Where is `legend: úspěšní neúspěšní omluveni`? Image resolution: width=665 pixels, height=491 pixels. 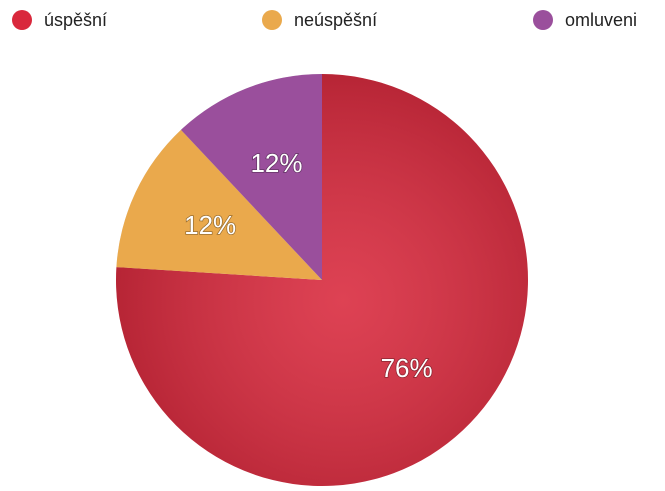 legend: úspěšní neúspěšní omluveni is located at coordinates (324, 20).